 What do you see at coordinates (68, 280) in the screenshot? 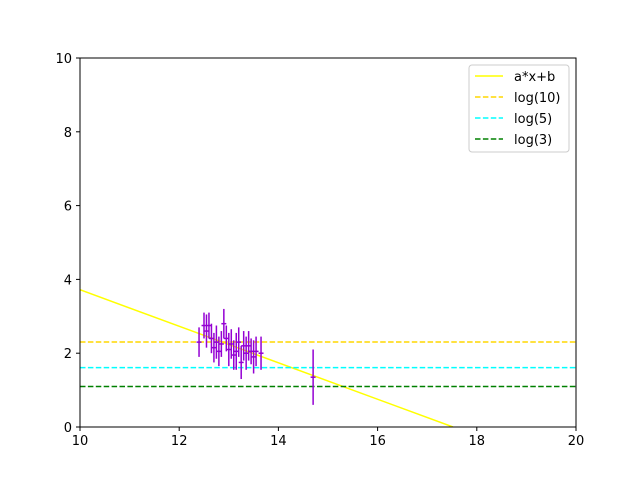
I see `y-tick-label: 4` at bounding box center [68, 280].